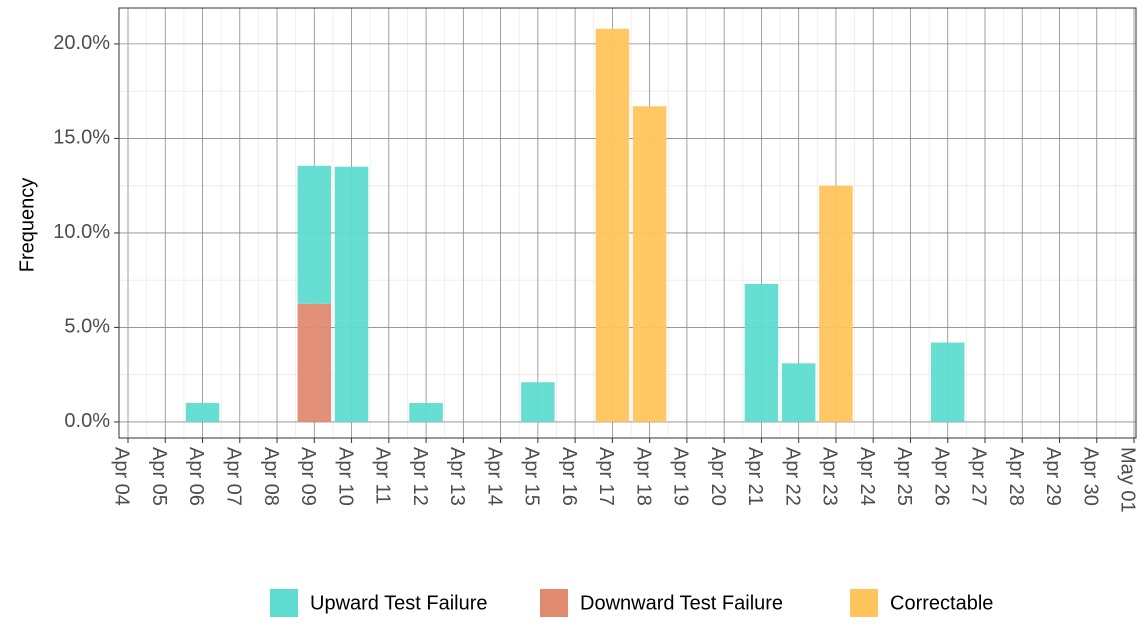 This screenshot has height=624, width=1138. Describe the element at coordinates (941, 603) in the screenshot. I see `legend-label: Correctable` at that location.